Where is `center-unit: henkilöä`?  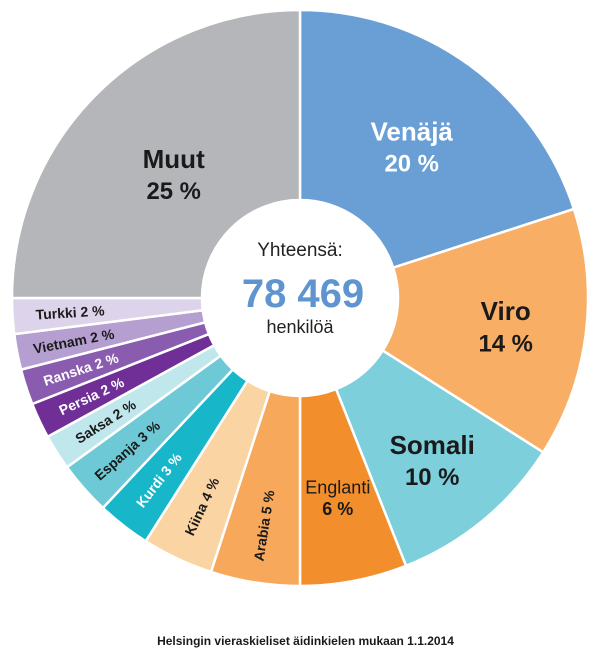 center-unit: henkilöä is located at coordinates (300, 327).